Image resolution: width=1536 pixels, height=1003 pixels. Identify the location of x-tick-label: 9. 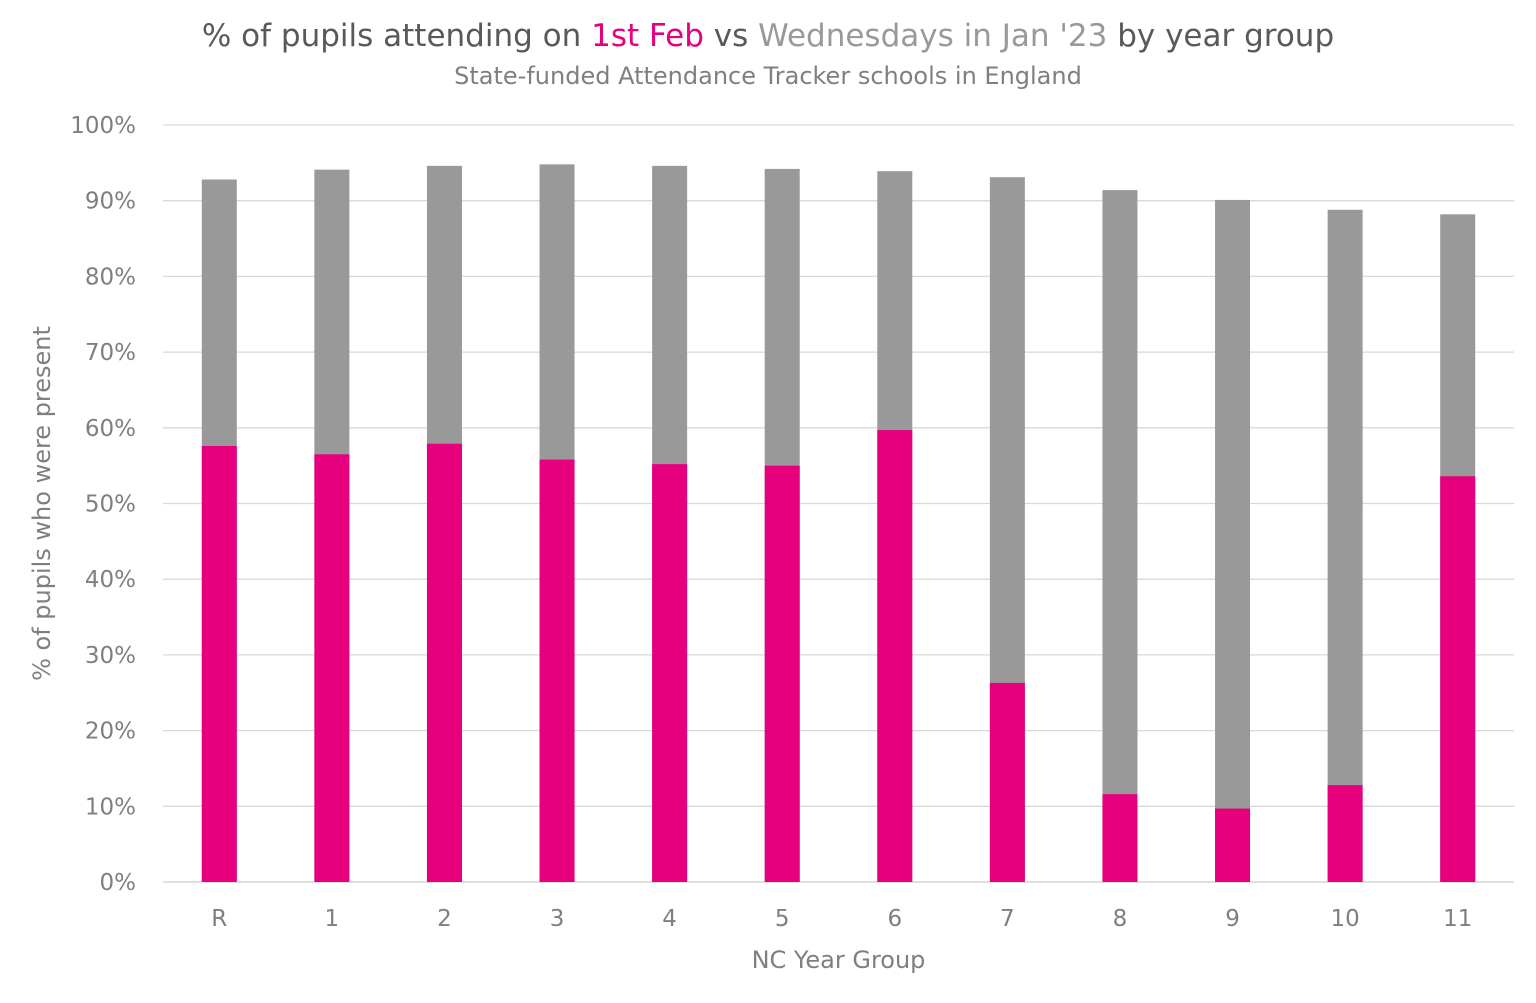
(1232, 919).